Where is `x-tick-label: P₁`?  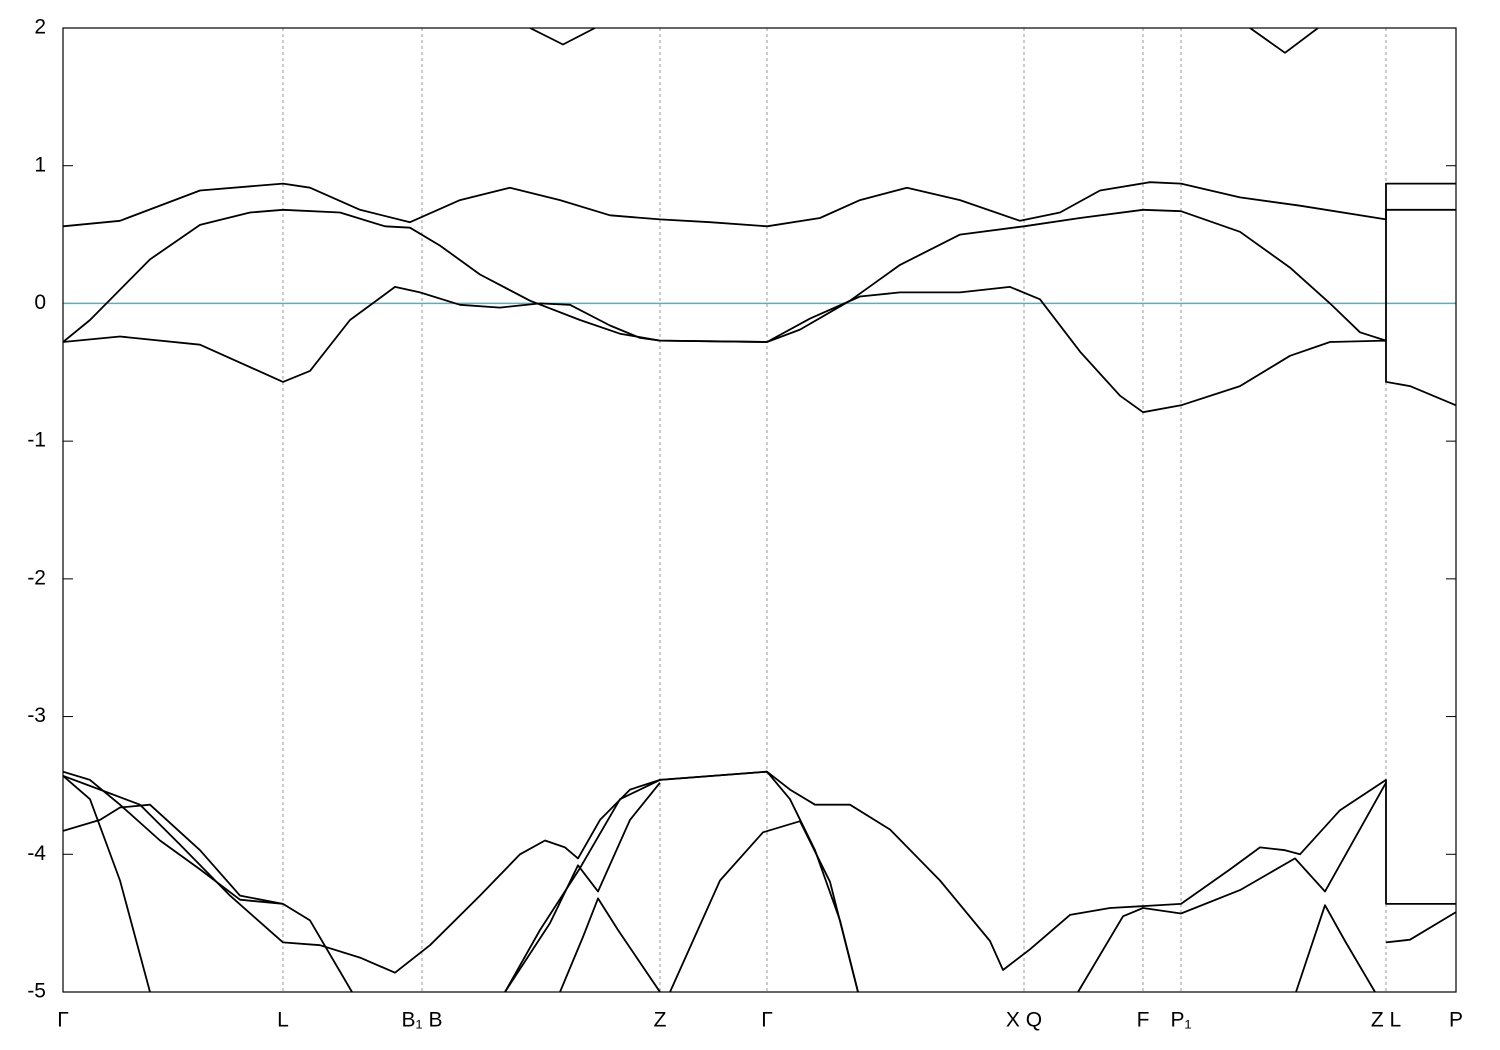
x-tick-label: P₁ is located at coordinates (1180, 1020).